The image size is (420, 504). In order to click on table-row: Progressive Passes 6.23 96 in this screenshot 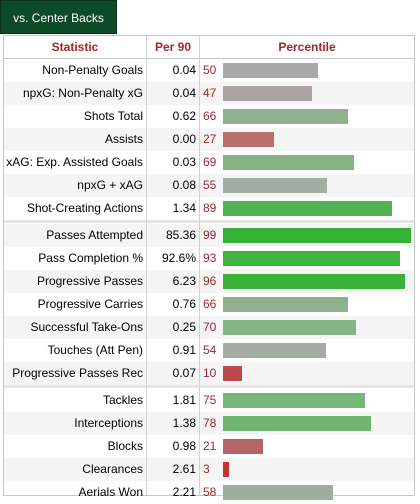, I will do `click(209, 281)`.